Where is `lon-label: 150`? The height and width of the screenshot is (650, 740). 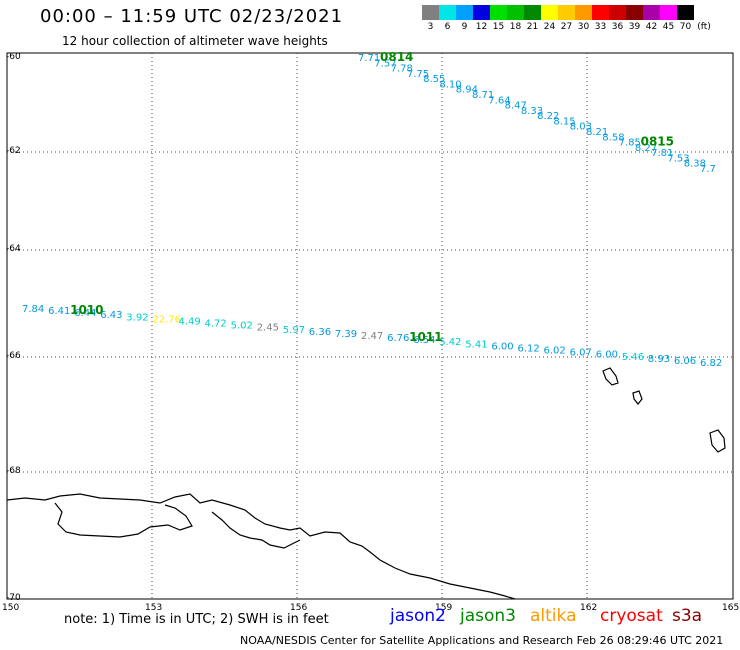 lon-label: 150 is located at coordinates (11, 608).